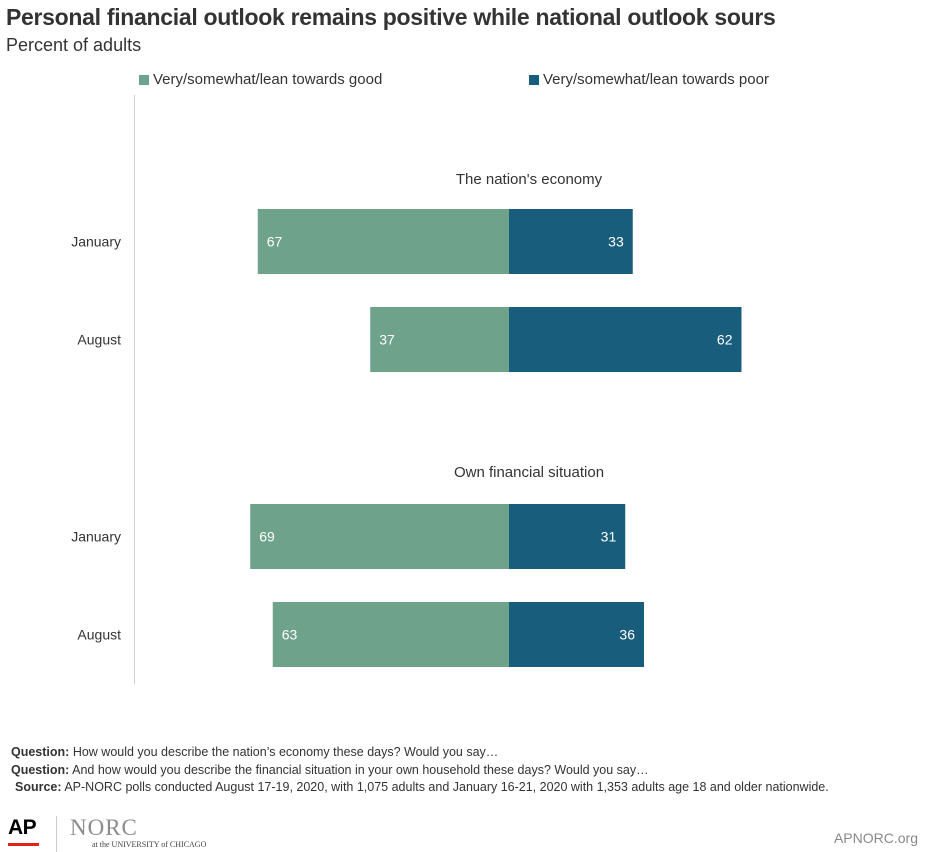 The image size is (925, 852). What do you see at coordinates (267, 537) in the screenshot?
I see `data-label-good: 69` at bounding box center [267, 537].